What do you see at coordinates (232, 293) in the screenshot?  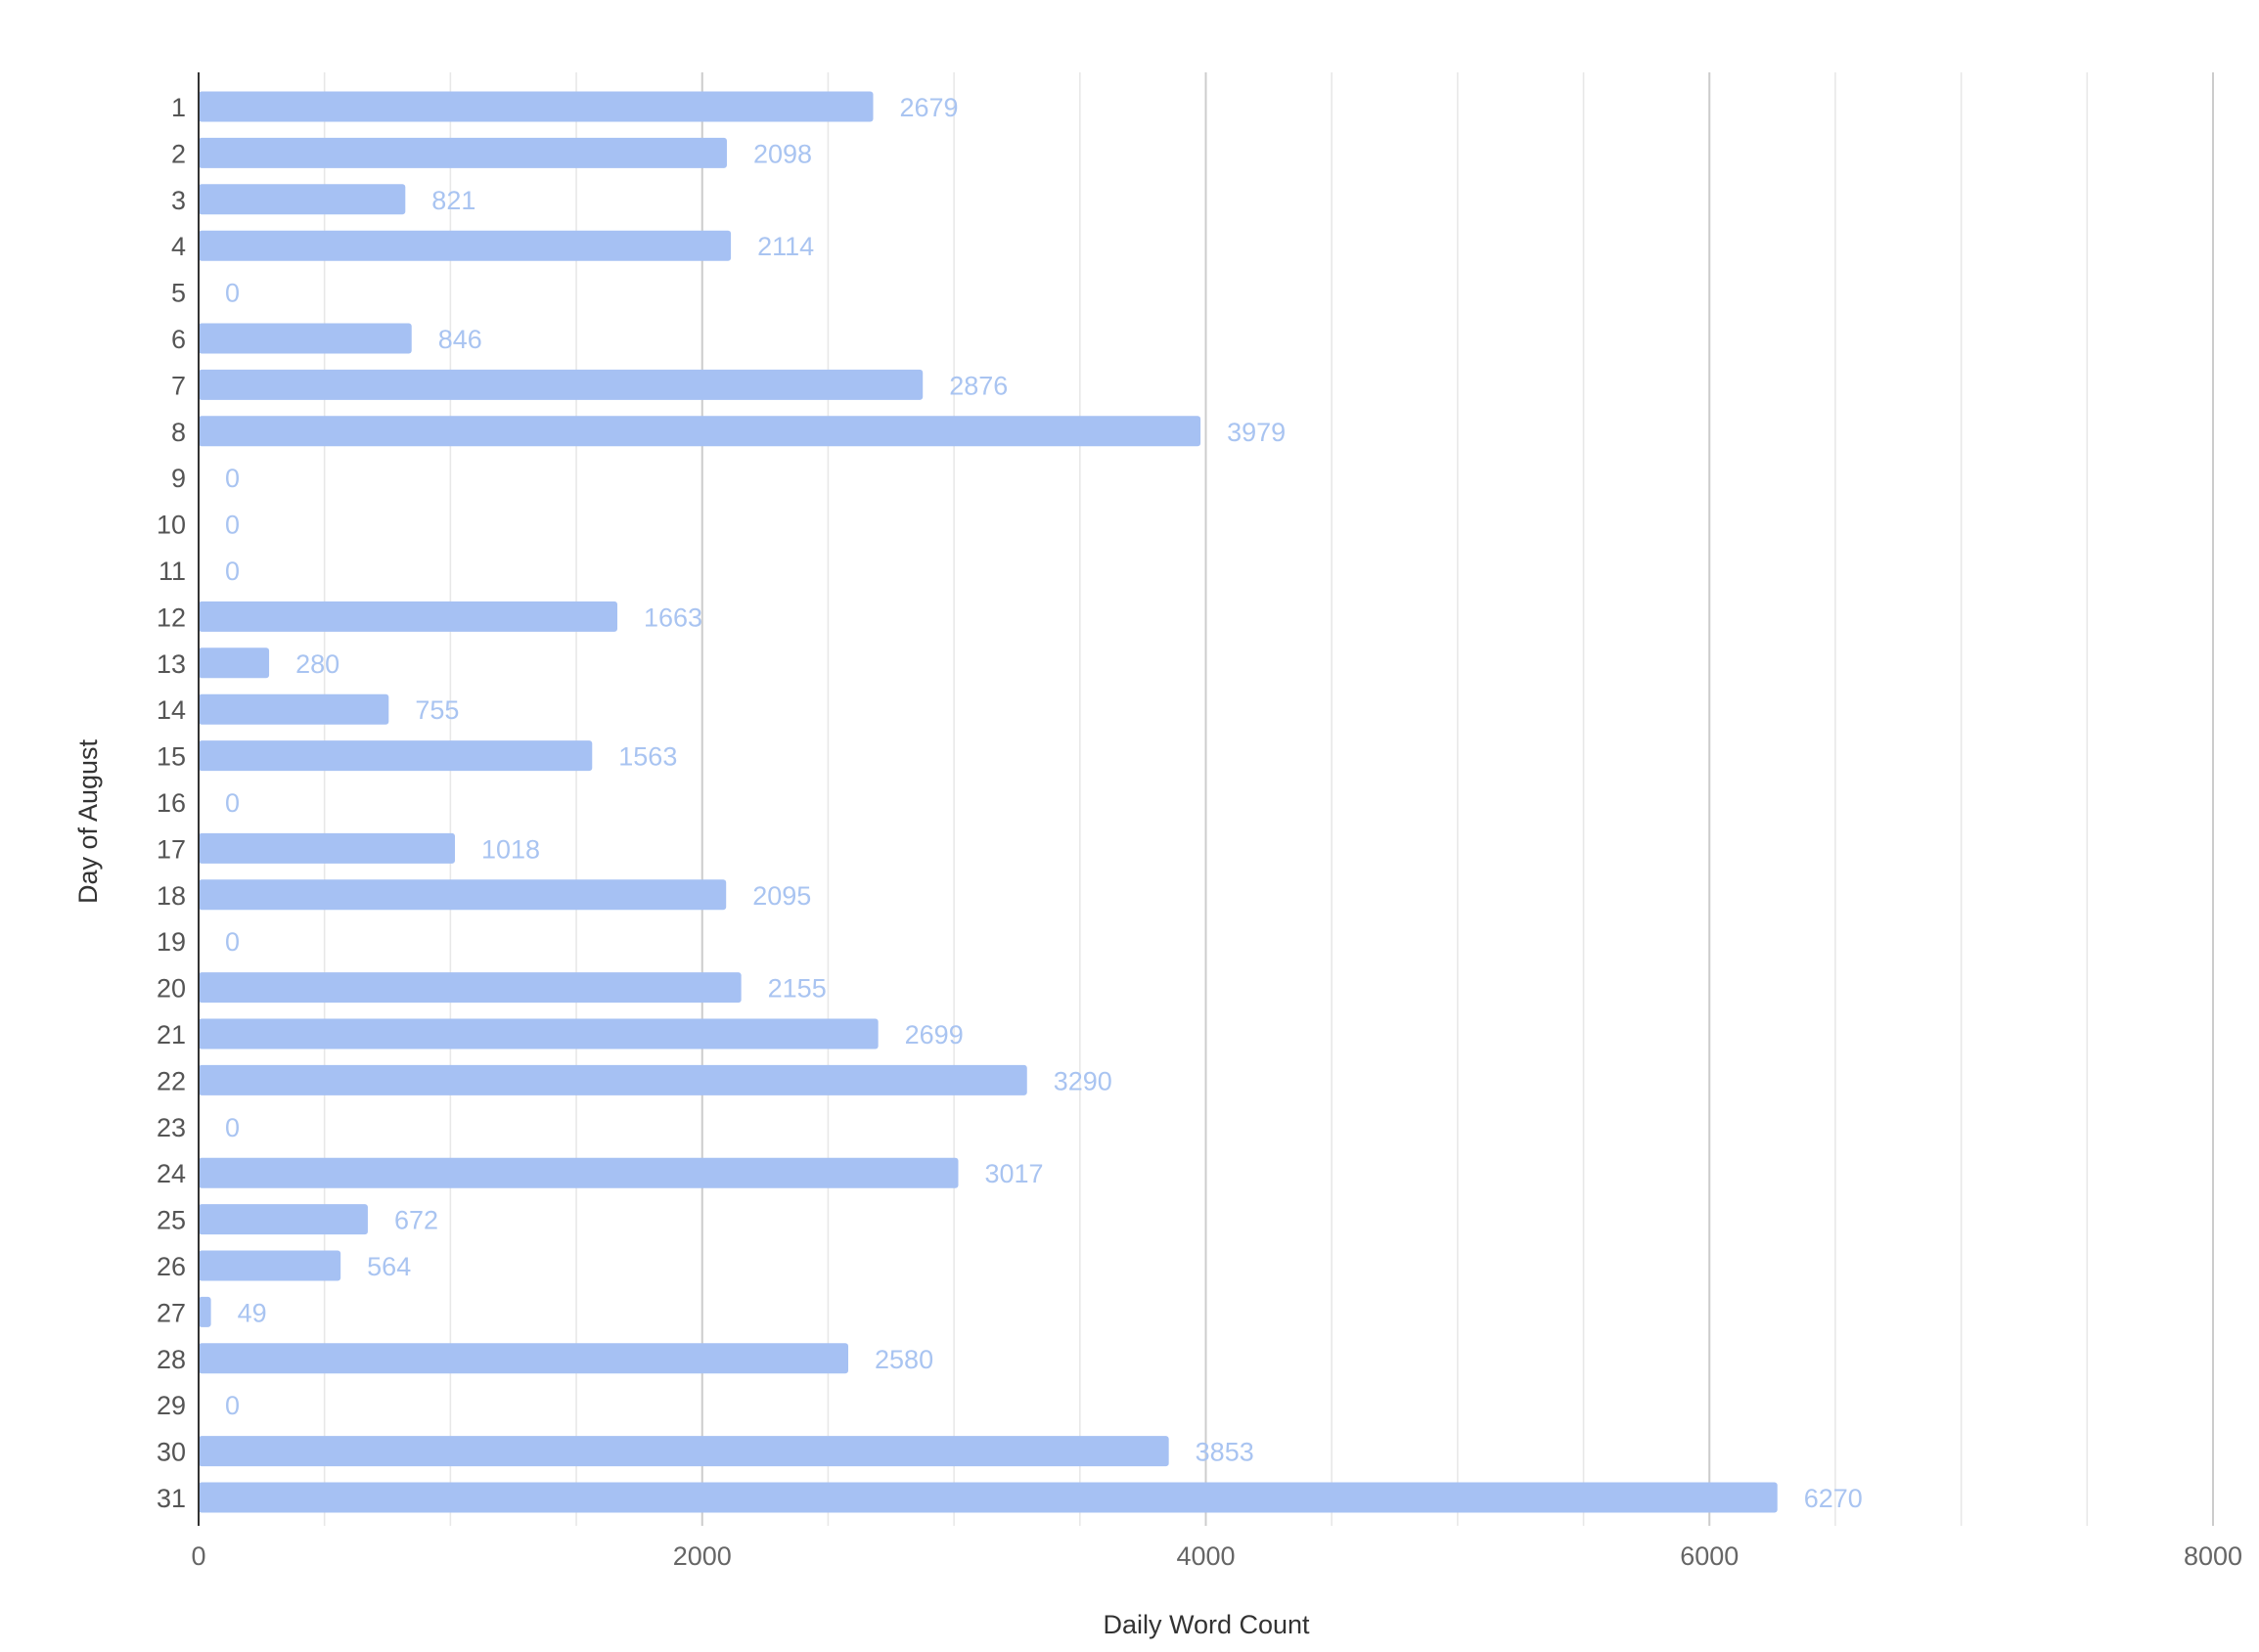 I see `data-label-day-5: 0` at bounding box center [232, 293].